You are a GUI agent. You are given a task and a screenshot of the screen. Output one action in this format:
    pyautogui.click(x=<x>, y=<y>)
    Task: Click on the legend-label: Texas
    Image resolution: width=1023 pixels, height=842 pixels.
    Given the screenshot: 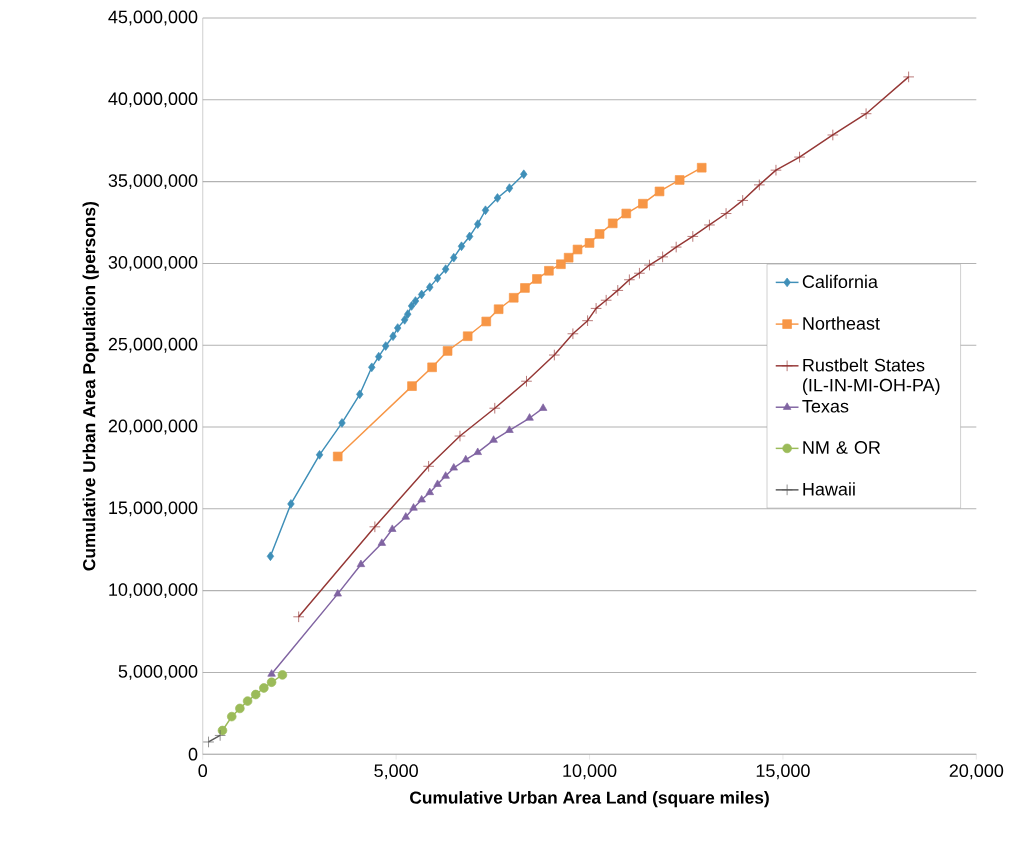 What is the action you would take?
    pyautogui.click(x=825, y=406)
    